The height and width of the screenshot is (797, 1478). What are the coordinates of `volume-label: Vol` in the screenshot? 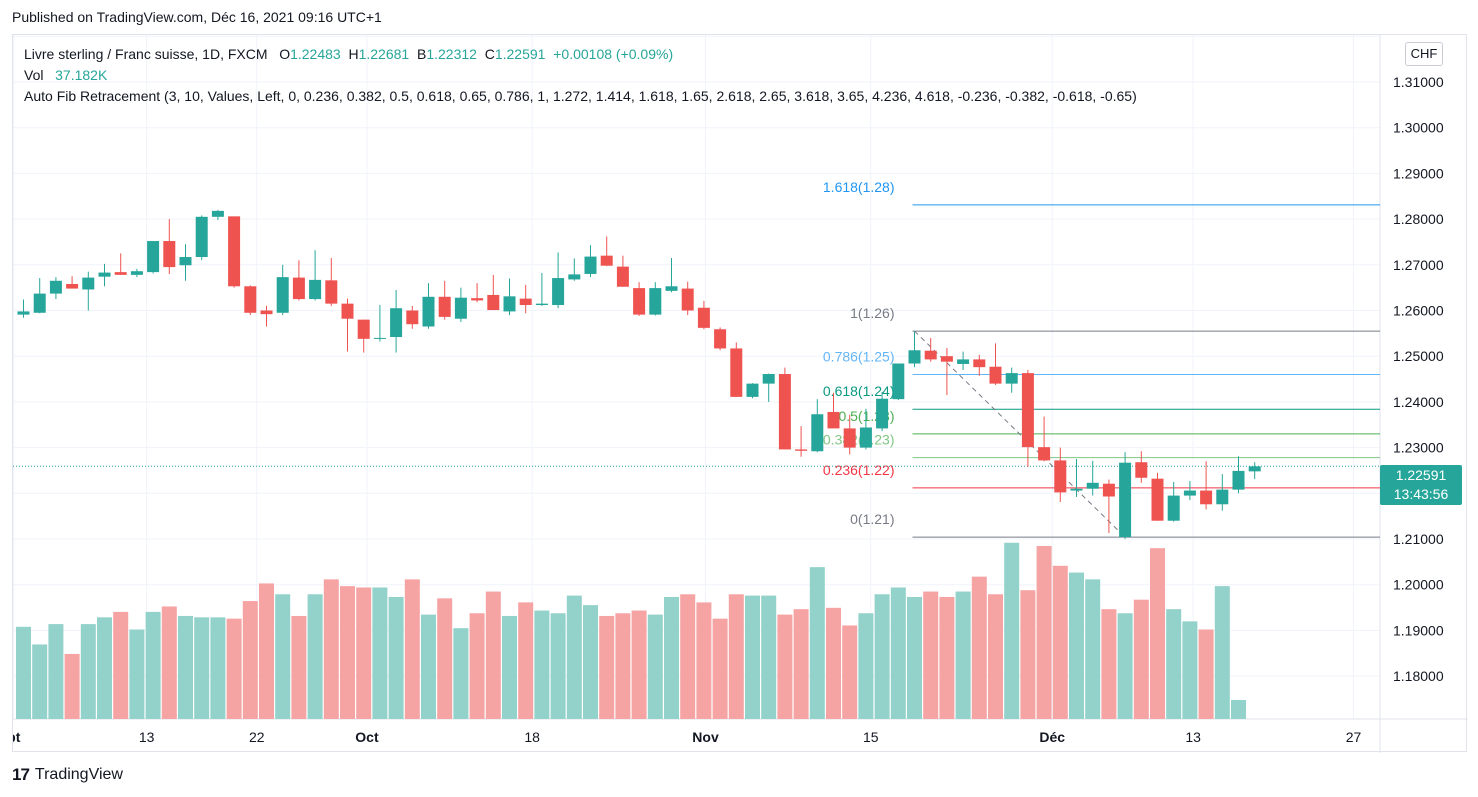 It's located at (34, 75).